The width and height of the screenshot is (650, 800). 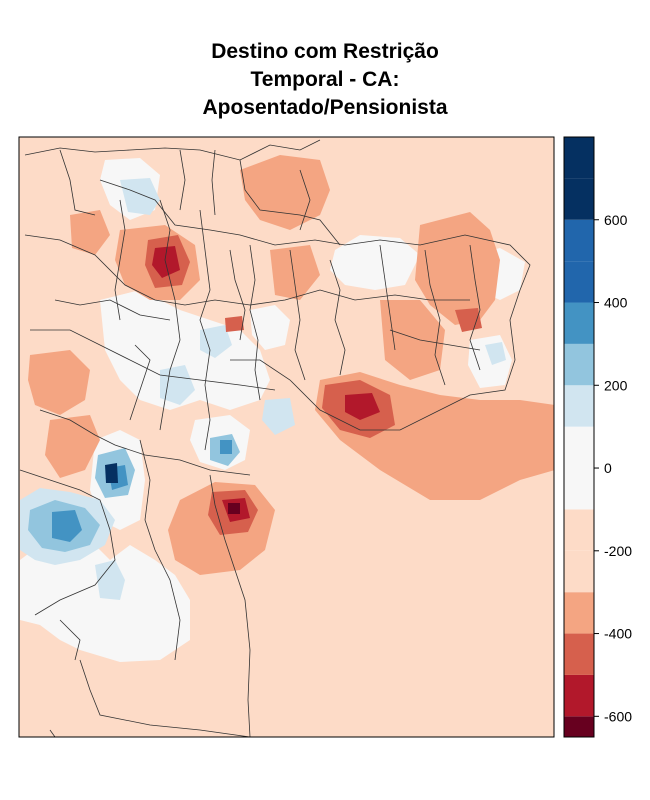 What do you see at coordinates (295, 272) in the screenshot?
I see `region-negative-mild-c` at bounding box center [295, 272].